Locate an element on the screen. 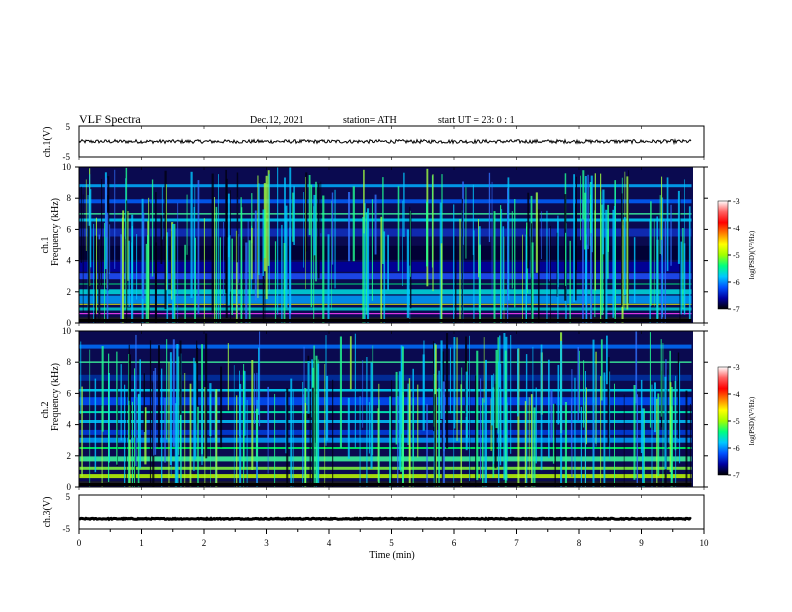  colorbar-tick-label: -5 is located at coordinates (736, 255).